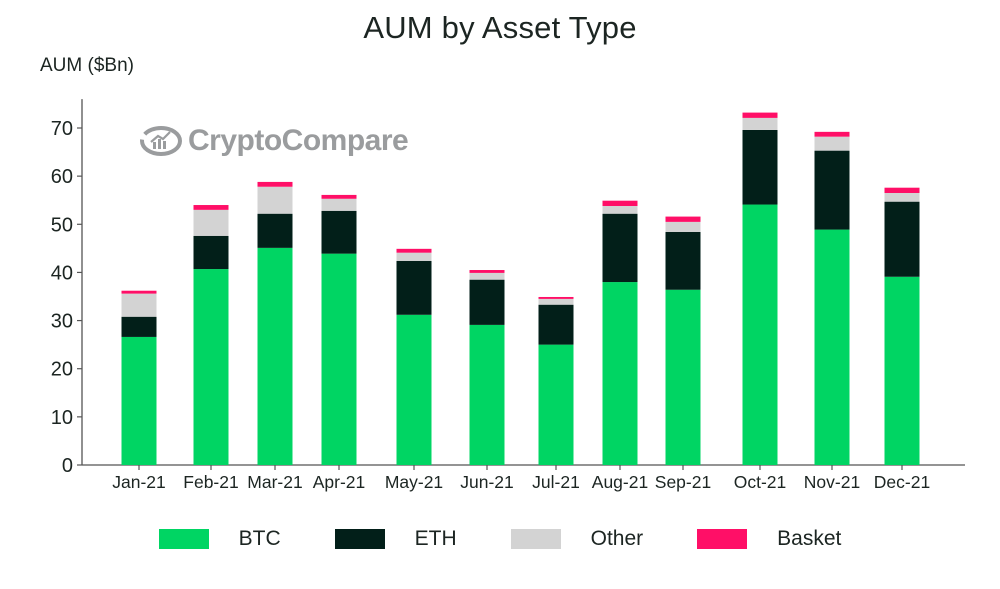 Image resolution: width=1000 pixels, height=589 pixels. I want to click on legend-item-basket: Basket, so click(769, 539).